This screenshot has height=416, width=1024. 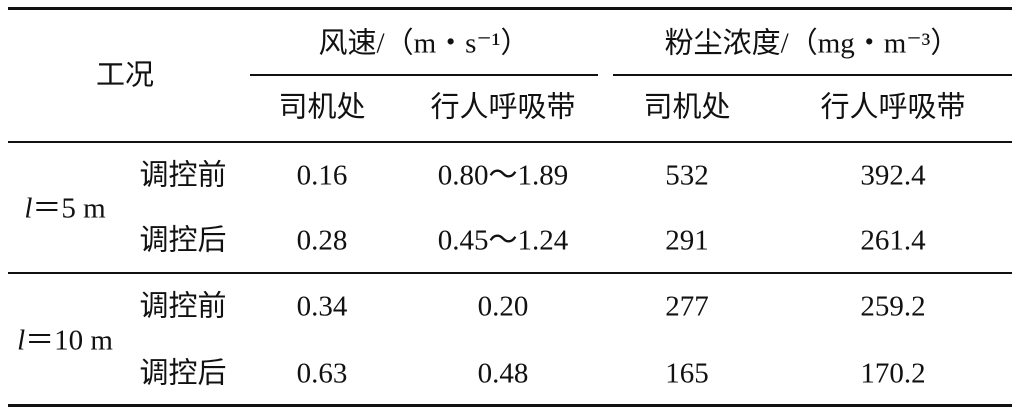 I want to click on cell: 0.28, so click(x=322, y=240).